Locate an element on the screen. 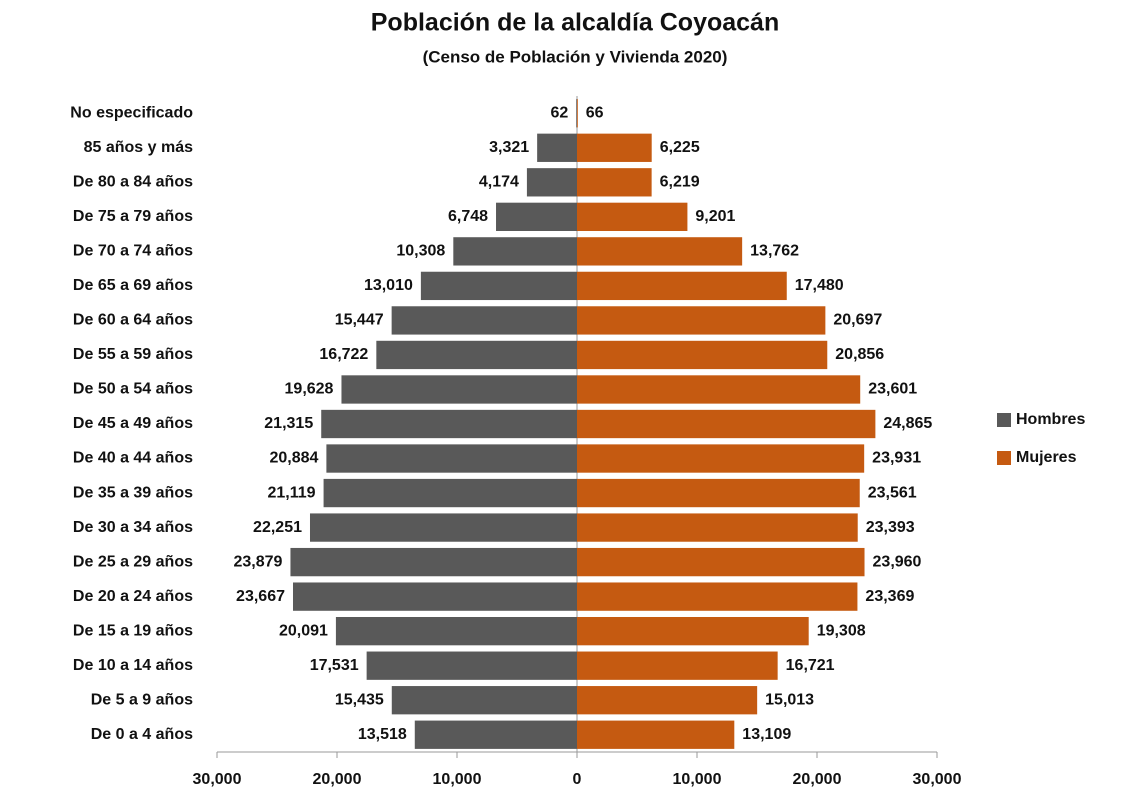 This screenshot has height=792, width=1129. category-label: De 40 a 44 años is located at coordinates (133, 458).